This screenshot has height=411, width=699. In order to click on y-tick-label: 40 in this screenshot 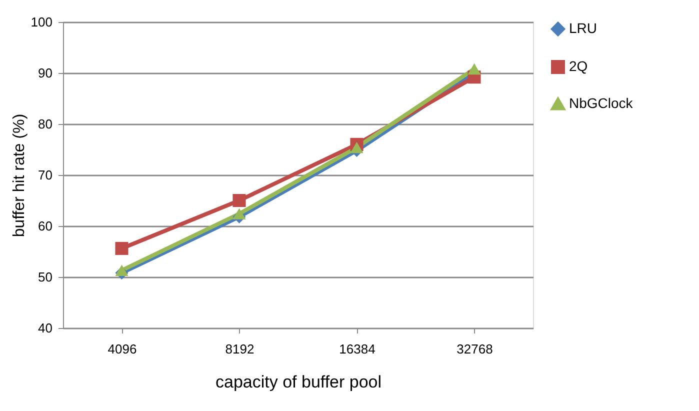, I will do `click(45, 328)`.